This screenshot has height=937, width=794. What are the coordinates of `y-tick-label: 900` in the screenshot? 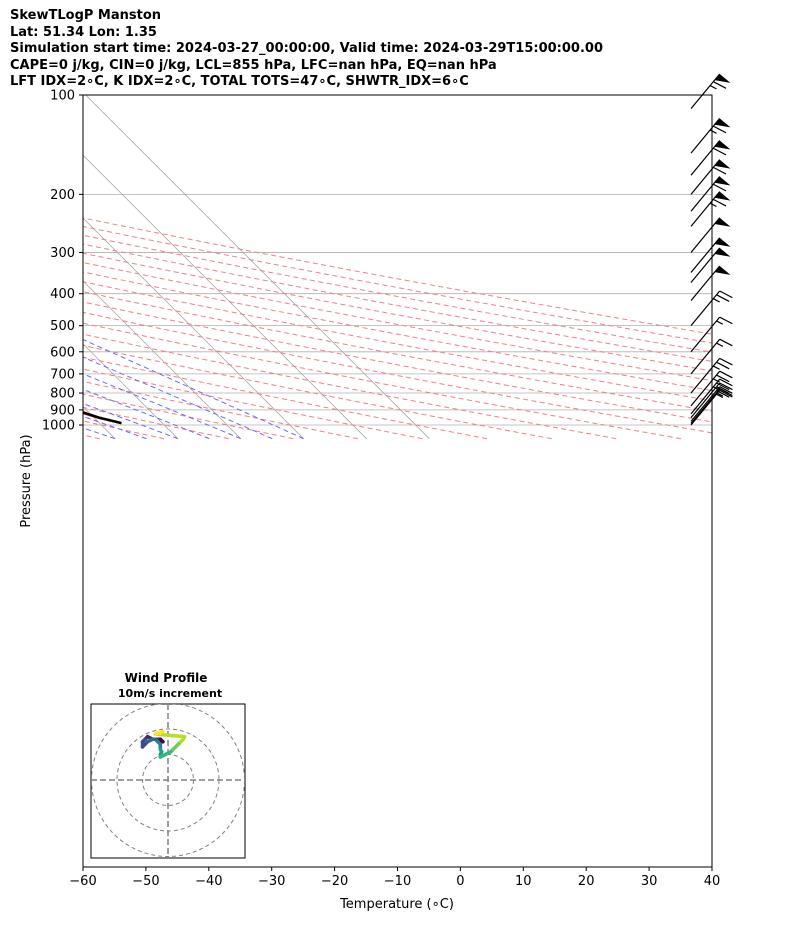 It's located at (62, 410).